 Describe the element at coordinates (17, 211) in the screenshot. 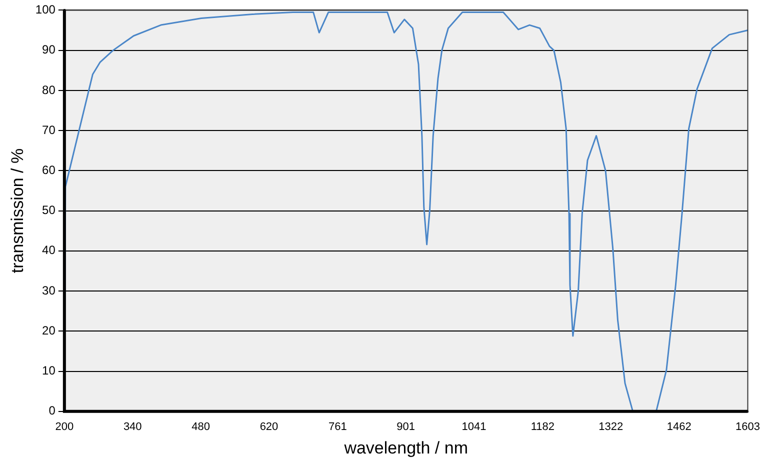

I see `y-axis-title: transmission / %` at that location.